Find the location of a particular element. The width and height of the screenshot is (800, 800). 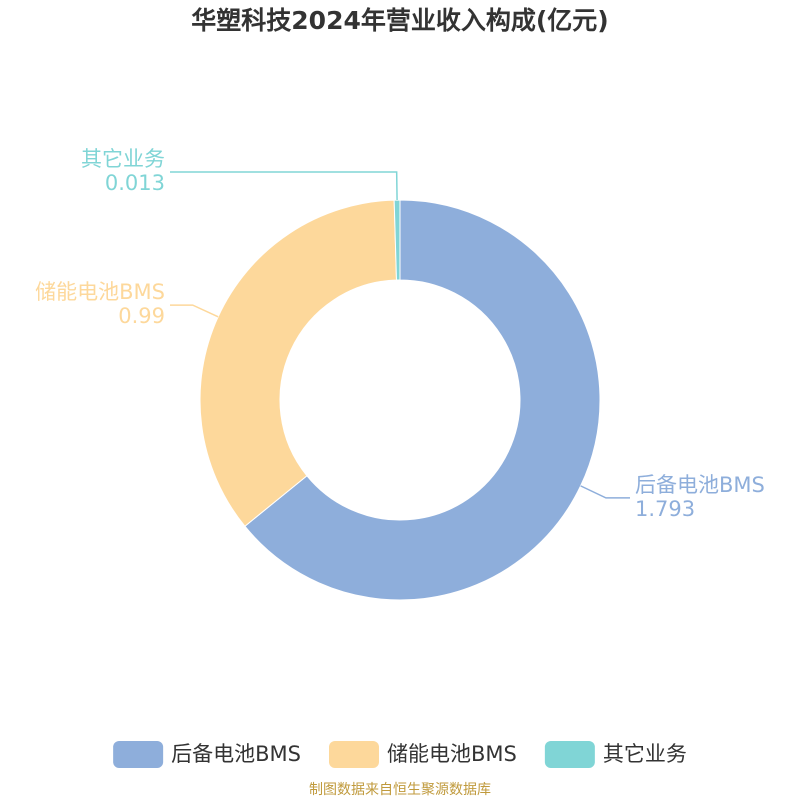

source-note: 制图数据来自恒生聚源数据库 is located at coordinates (400, 790).